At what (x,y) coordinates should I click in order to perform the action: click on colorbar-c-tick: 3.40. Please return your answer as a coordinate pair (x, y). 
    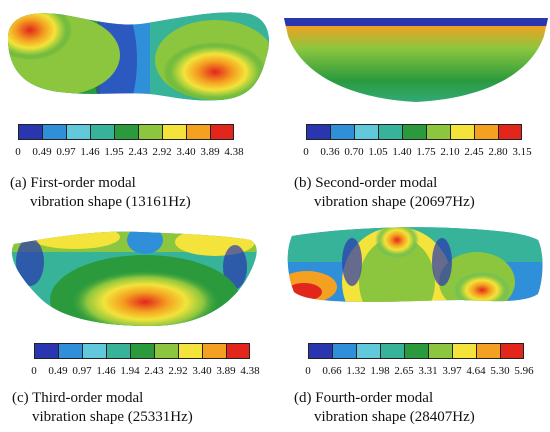
    Looking at the image, I should click on (202, 371).